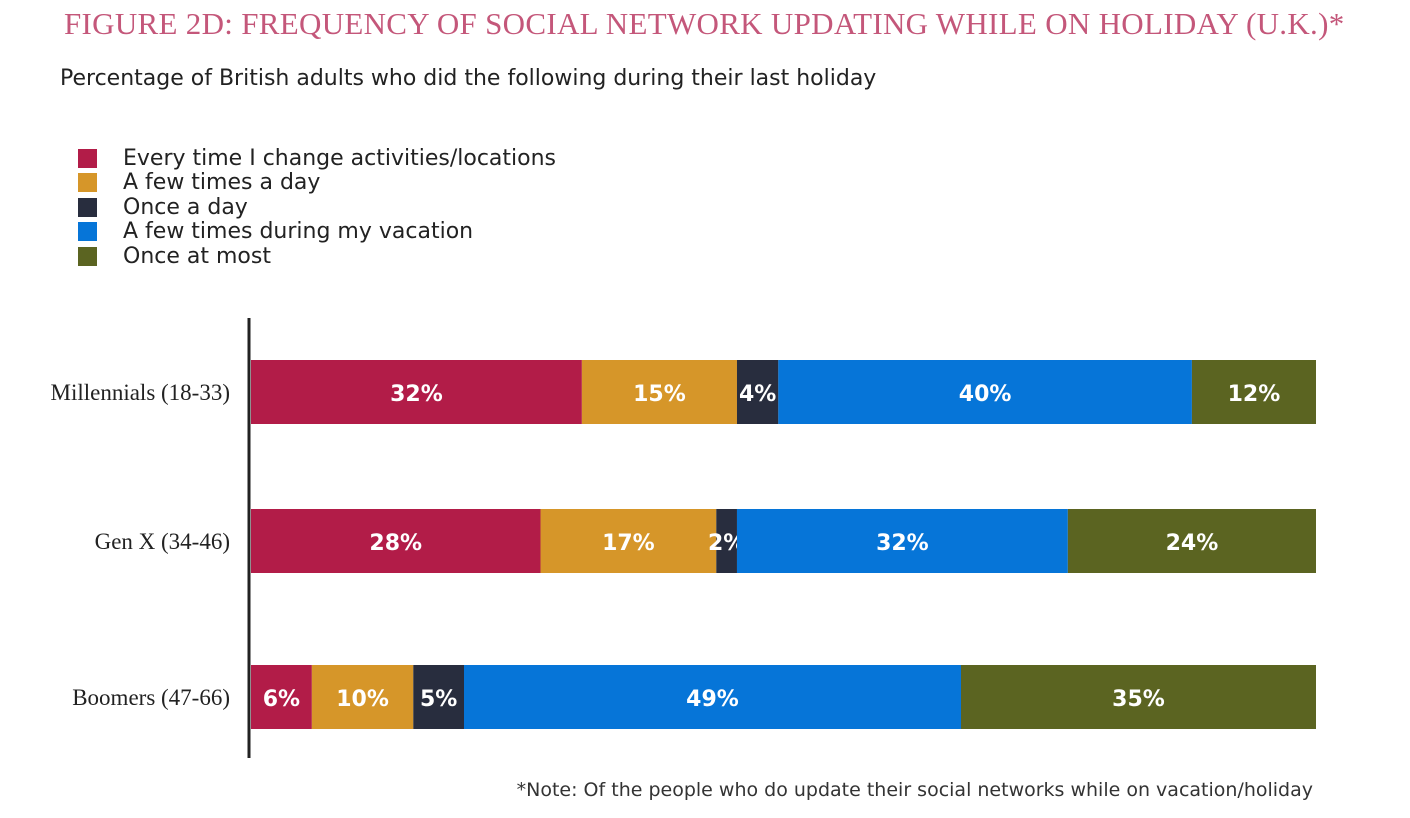  Describe the element at coordinates (1138, 699) in the screenshot. I see `data-label: 35%` at that location.